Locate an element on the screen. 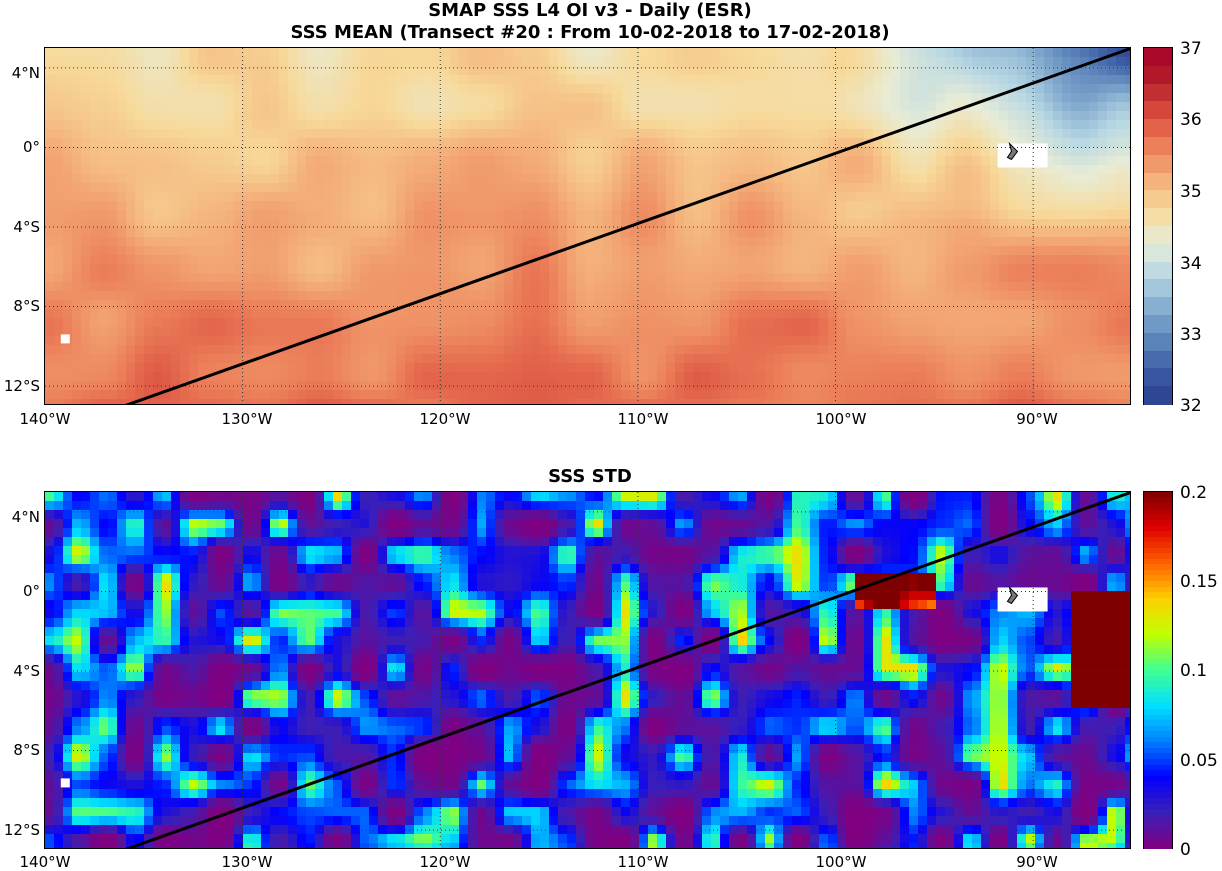  colorbar-label: 0.05 is located at coordinates (1199, 761).